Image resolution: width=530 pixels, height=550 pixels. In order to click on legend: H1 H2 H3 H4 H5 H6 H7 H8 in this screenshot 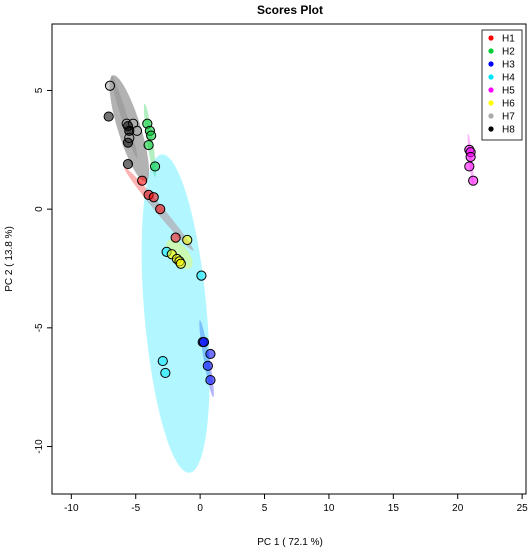, I will do `click(502, 85)`.